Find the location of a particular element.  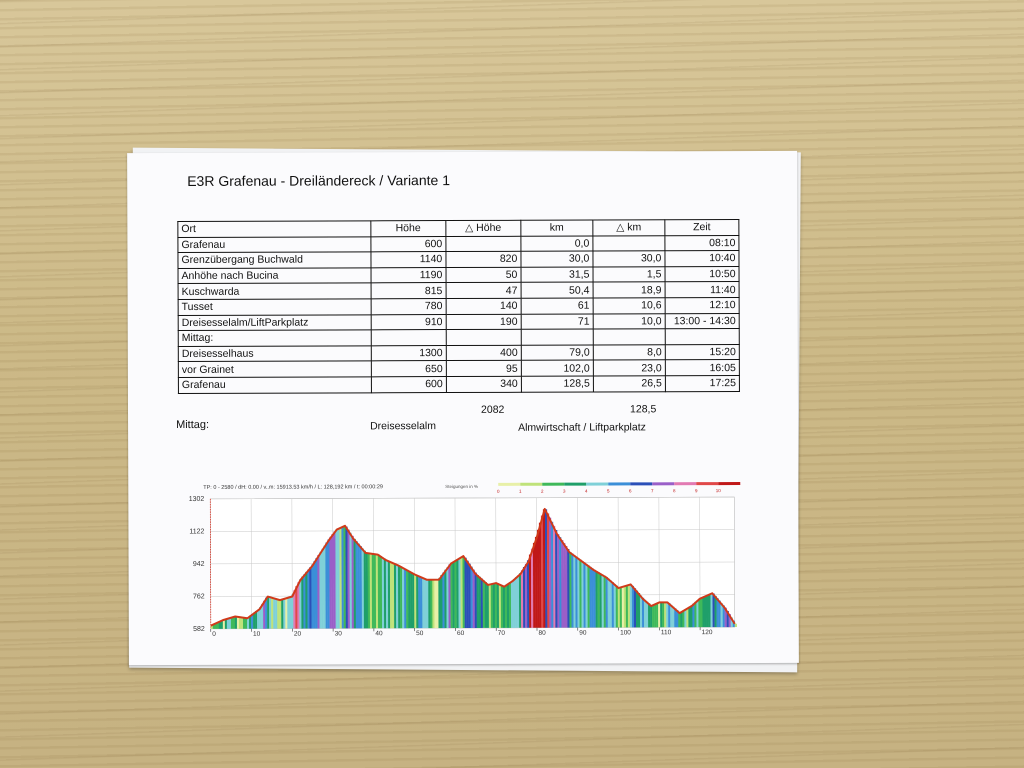

cell-delta-hoehe: 190 is located at coordinates (483, 321).